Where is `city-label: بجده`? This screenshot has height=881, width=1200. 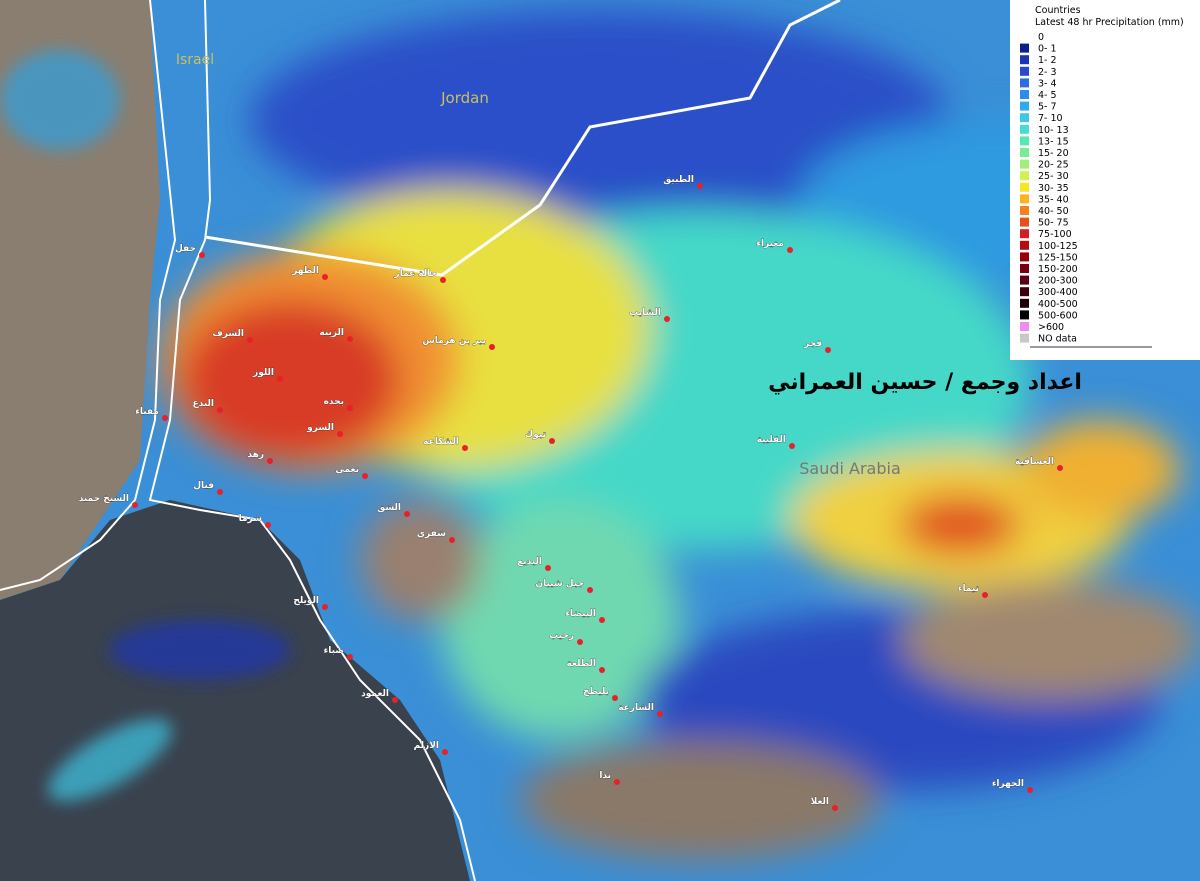
city-label: بجده is located at coordinates (334, 402).